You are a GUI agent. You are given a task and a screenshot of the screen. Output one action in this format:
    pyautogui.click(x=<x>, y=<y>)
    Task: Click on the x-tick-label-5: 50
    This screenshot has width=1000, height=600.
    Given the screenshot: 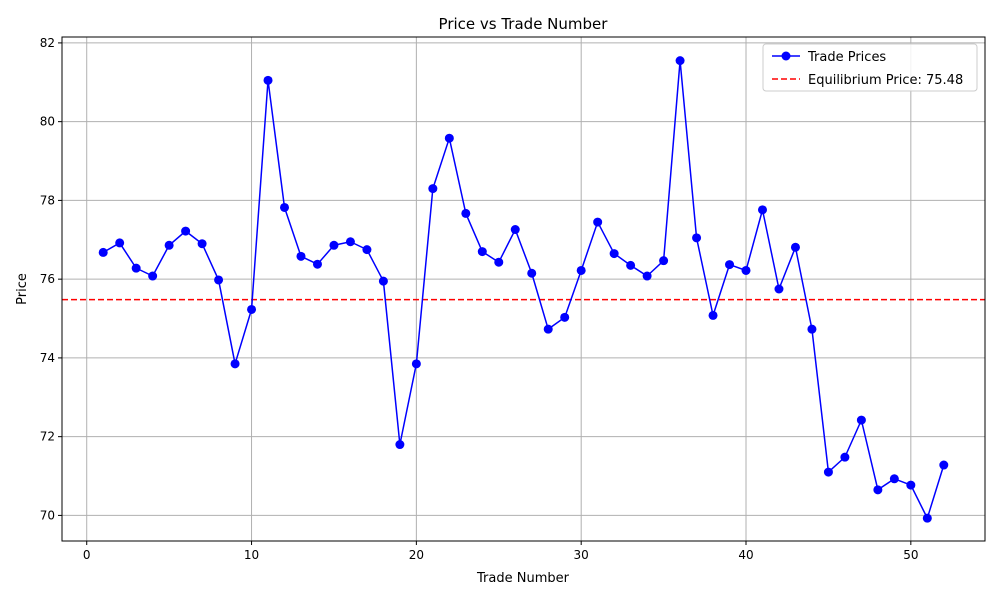 What is the action you would take?
    pyautogui.click(x=910, y=555)
    